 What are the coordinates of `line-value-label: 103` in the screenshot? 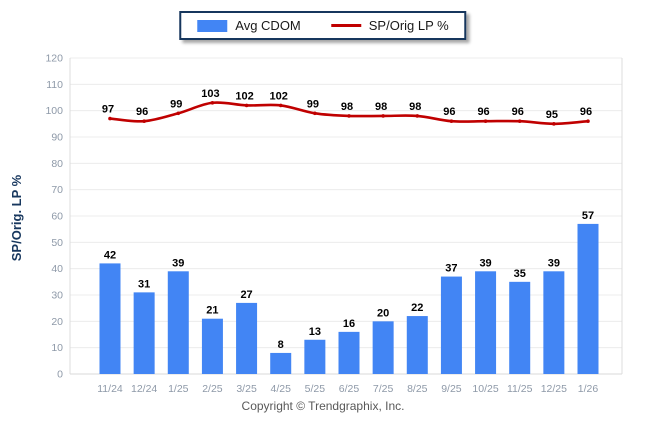 It's located at (210, 94).